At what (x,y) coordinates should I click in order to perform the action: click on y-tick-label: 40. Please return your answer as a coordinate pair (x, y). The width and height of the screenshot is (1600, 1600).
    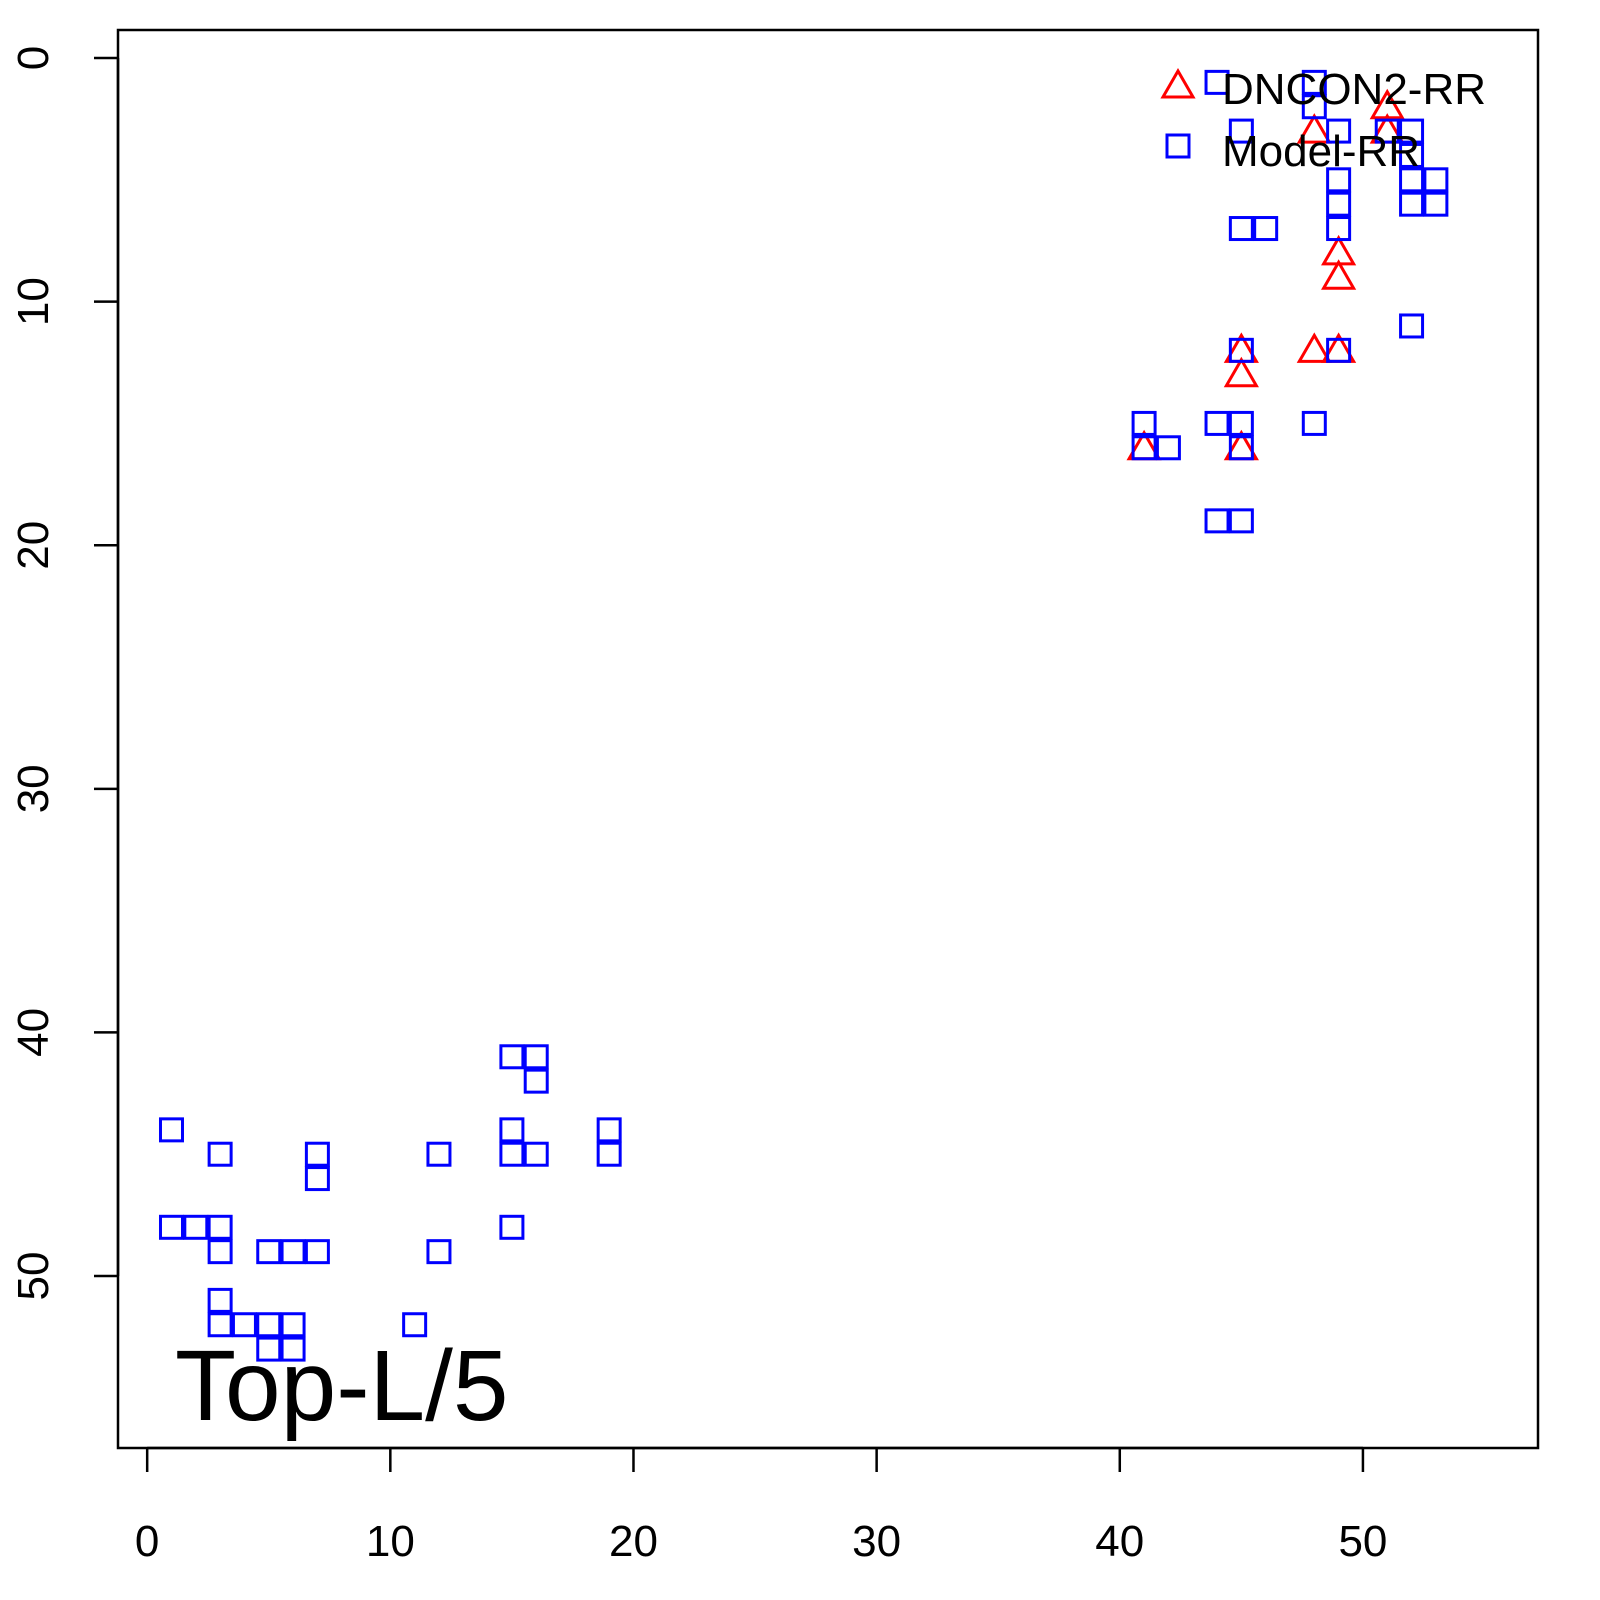
    Looking at the image, I should click on (33, 1032).